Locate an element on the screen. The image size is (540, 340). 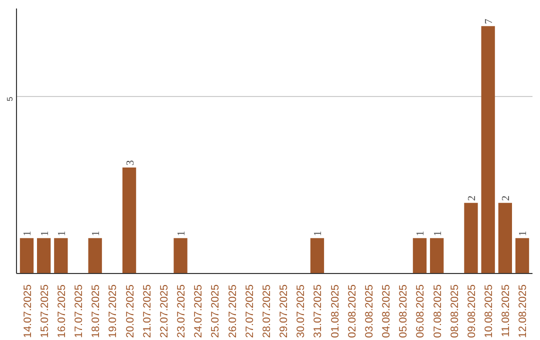
x-tick-label: 03.08.2025 is located at coordinates (369, 311).